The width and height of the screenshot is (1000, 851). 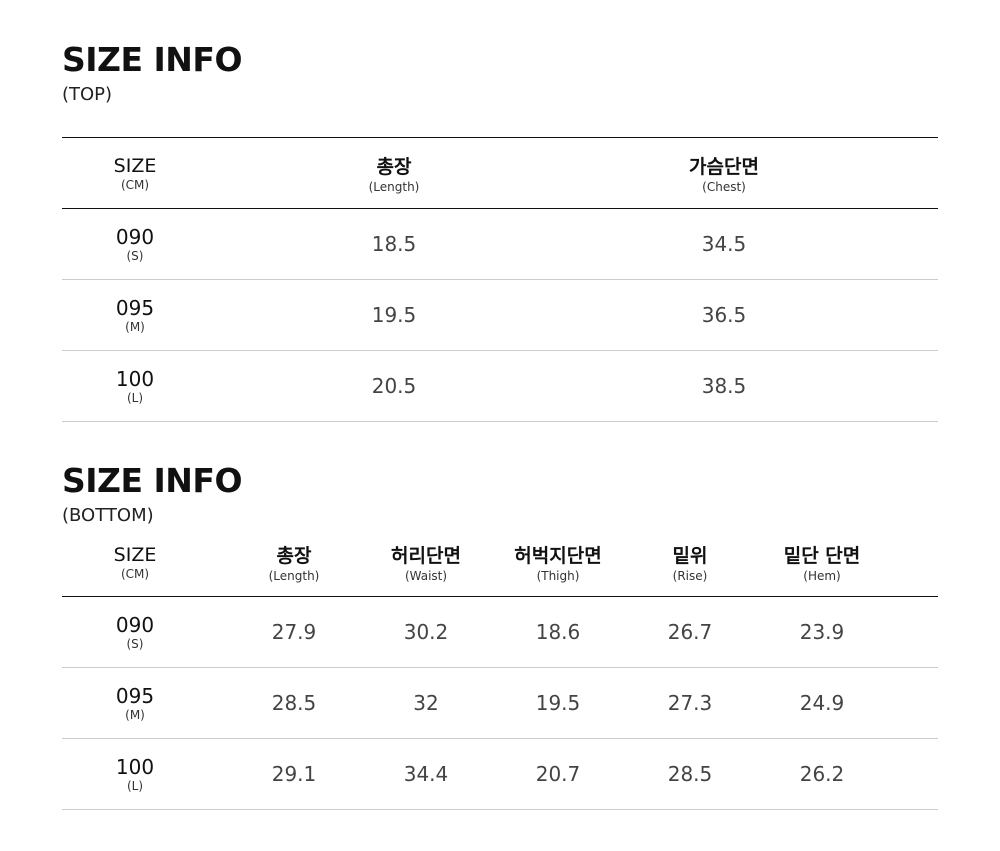 I want to click on top-title: SIZE INFO, so click(x=152, y=59).